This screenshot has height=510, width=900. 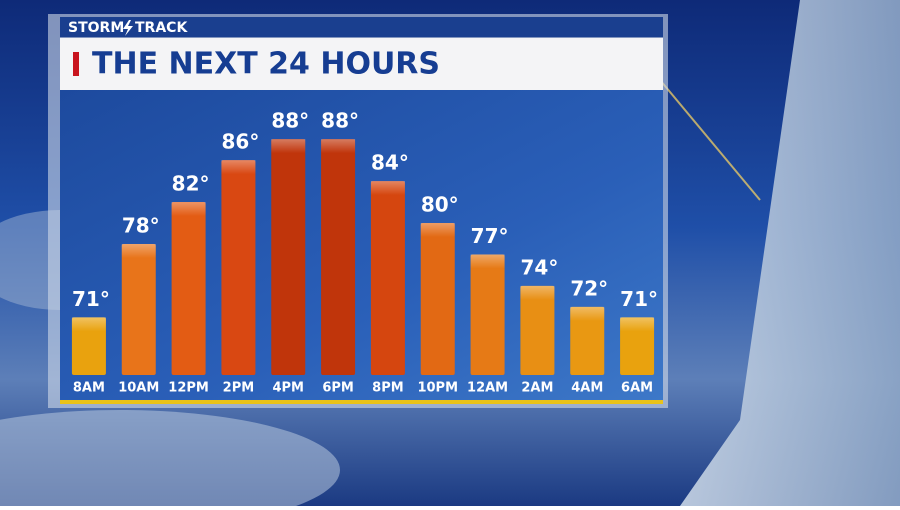 I want to click on value-label: 80°, so click(x=440, y=205).